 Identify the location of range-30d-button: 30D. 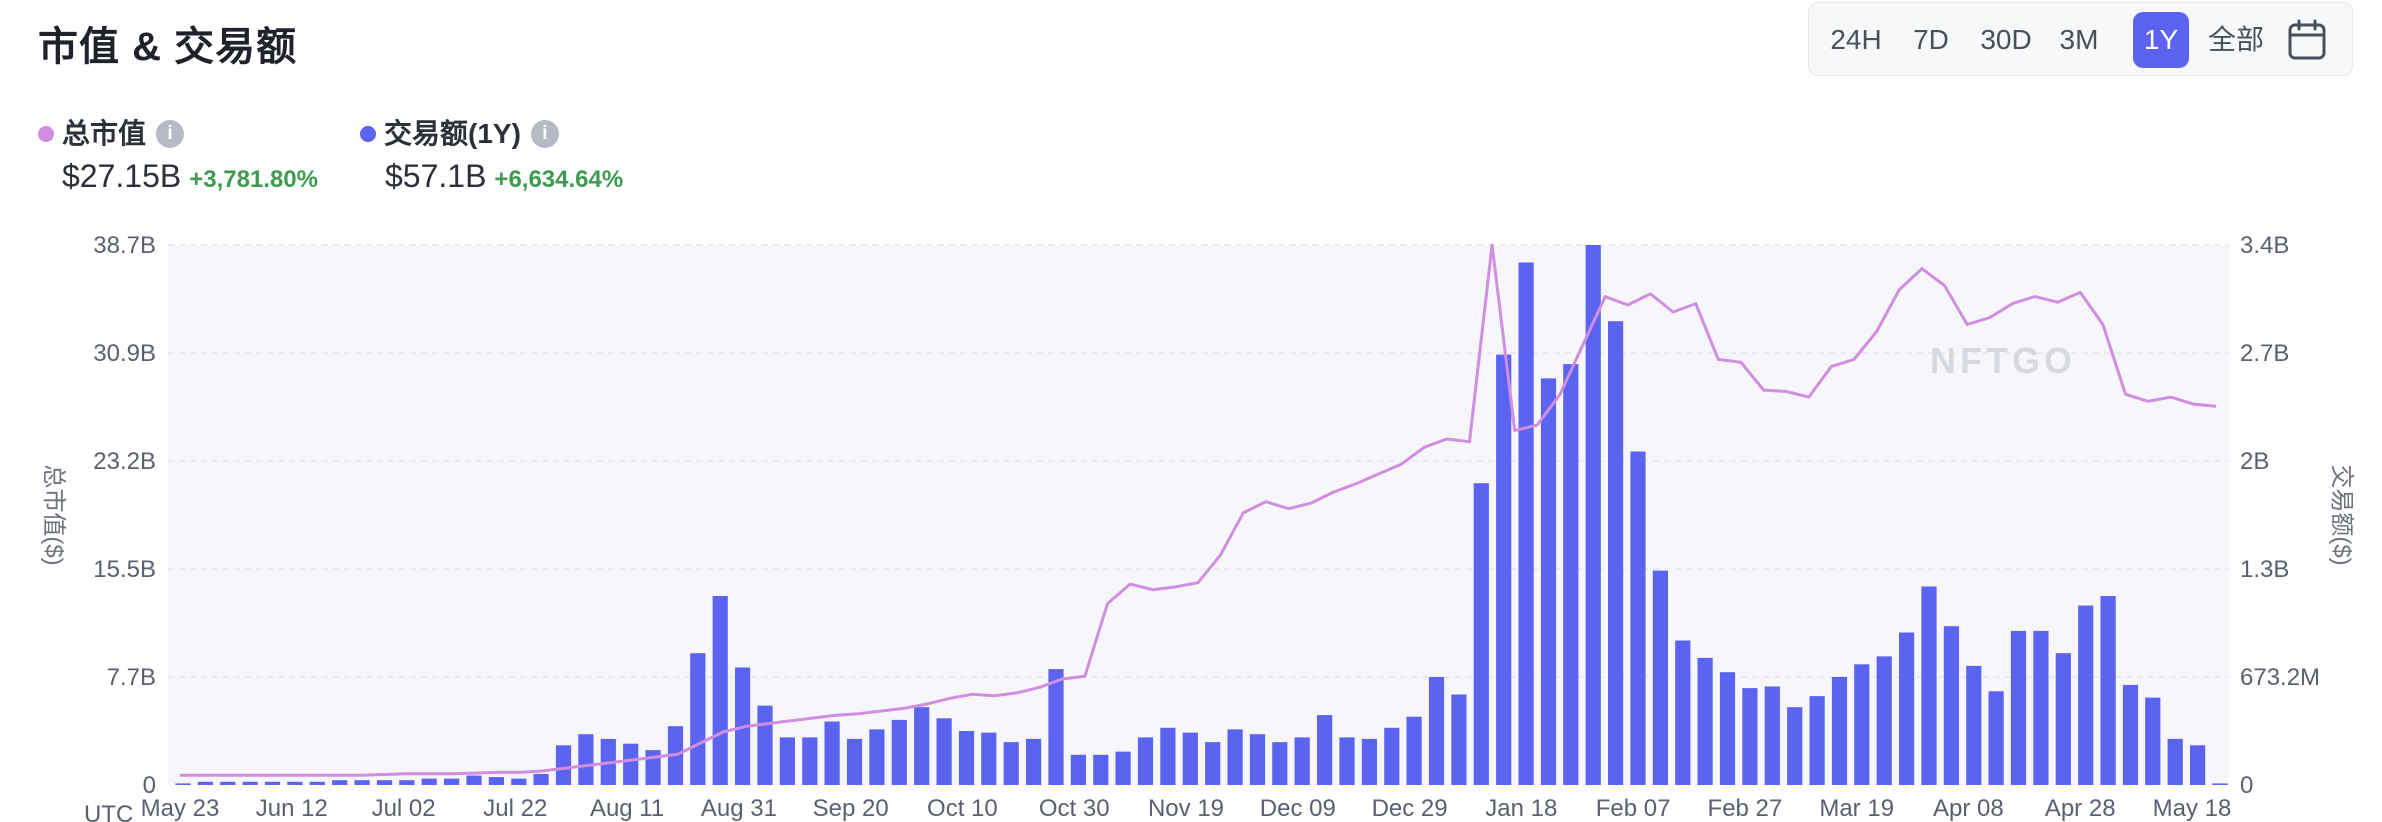
(2006, 39).